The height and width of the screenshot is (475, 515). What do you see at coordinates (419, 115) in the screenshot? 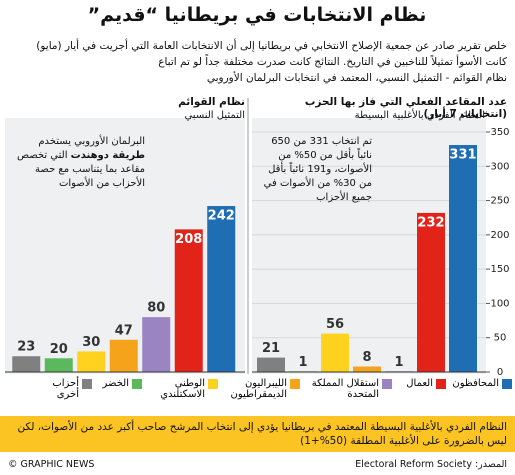
I see `chart-subtitle: النظام الفردي بالأغلبية البسيطة` at bounding box center [419, 115].